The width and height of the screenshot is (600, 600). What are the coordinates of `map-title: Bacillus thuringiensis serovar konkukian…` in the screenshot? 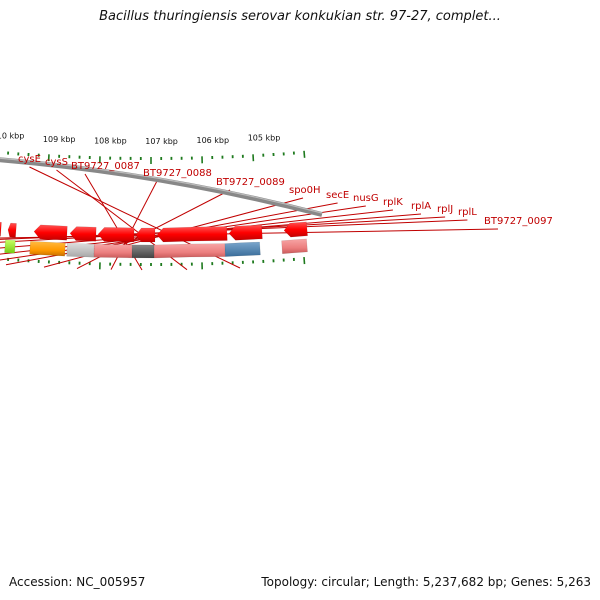 It's located at (300, 16).